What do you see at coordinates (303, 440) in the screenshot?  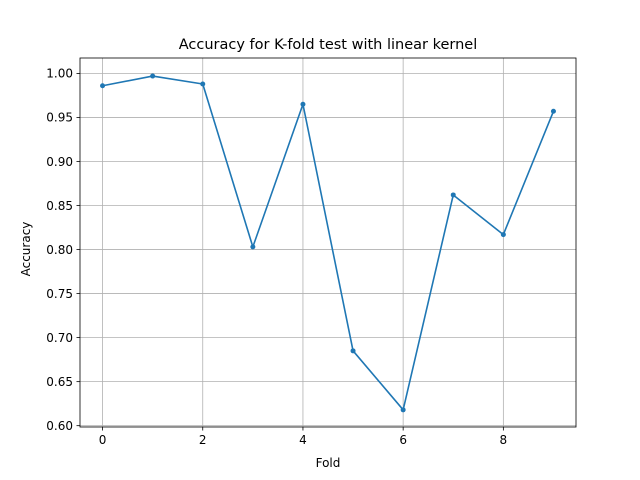 I see `x-tick-label: 4` at bounding box center [303, 440].